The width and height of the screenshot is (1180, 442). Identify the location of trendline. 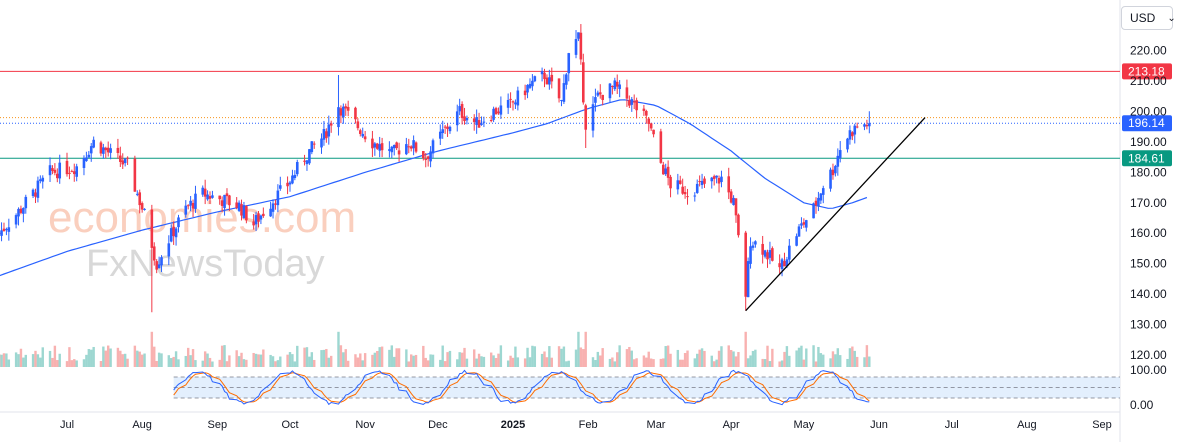
(835, 214).